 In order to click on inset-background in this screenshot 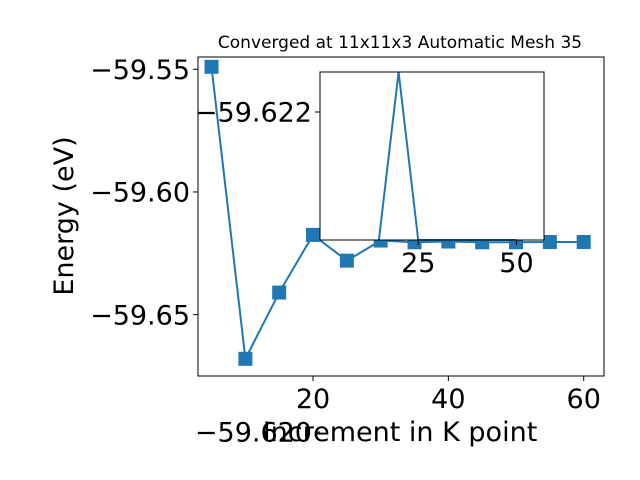, I will do `click(432, 156)`.